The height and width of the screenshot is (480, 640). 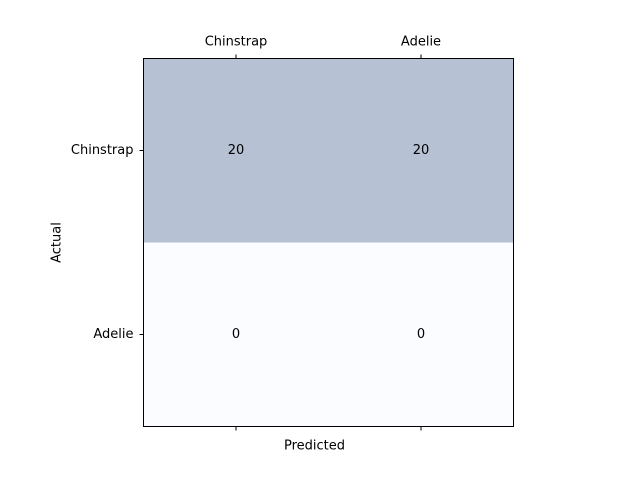 What do you see at coordinates (113, 334) in the screenshot?
I see `y-tick-label-adelie: Adelie` at bounding box center [113, 334].